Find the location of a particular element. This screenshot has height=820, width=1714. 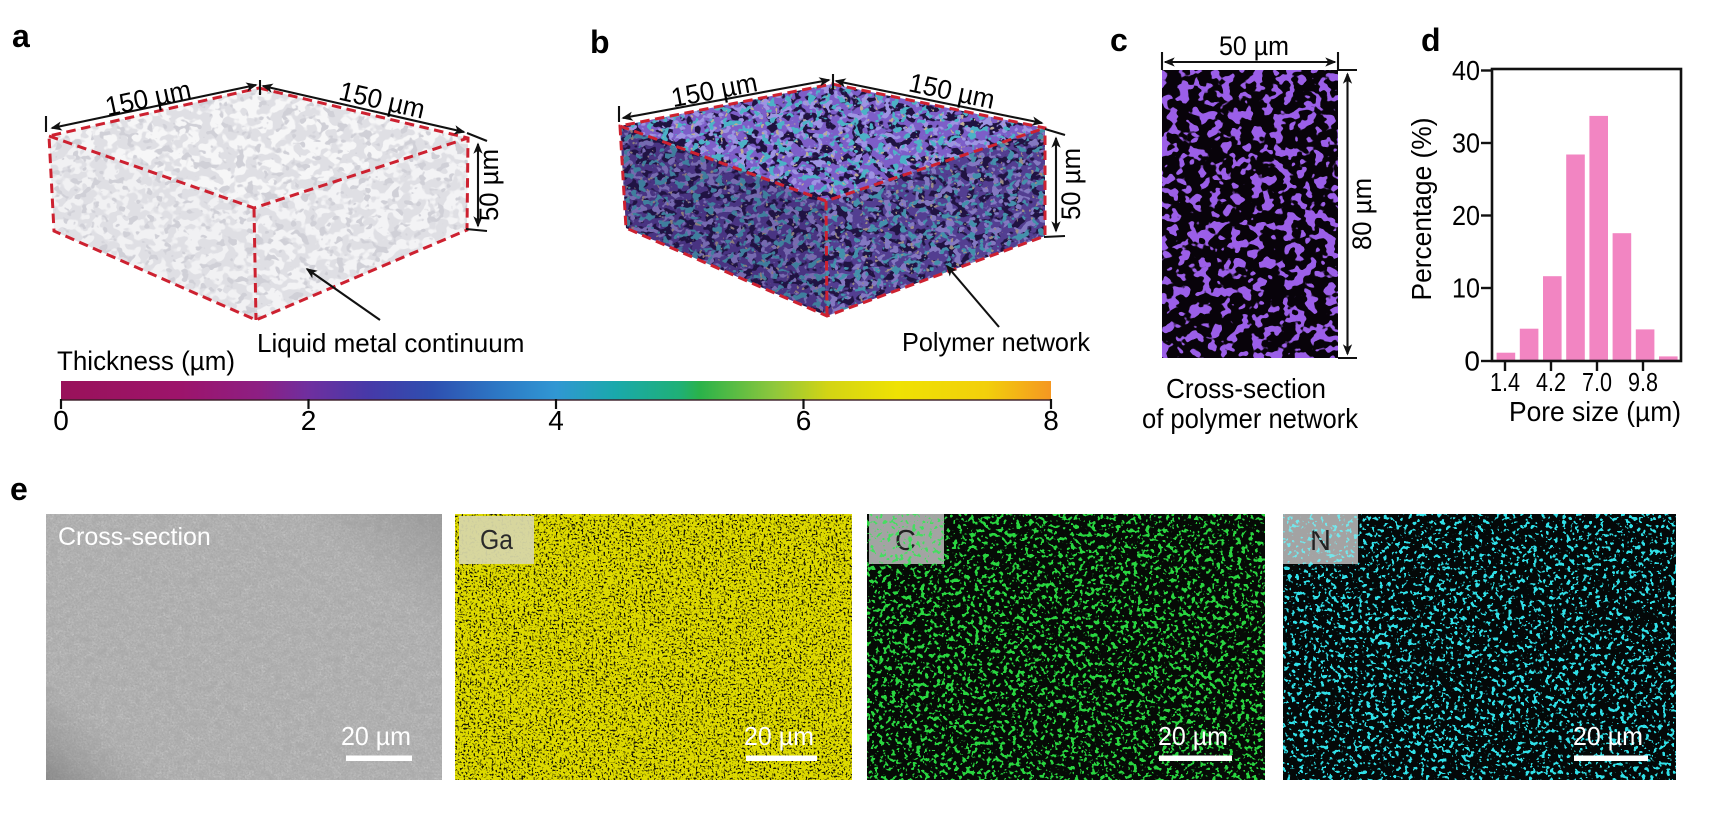

svg-text: 6 is located at coordinates (804, 420).